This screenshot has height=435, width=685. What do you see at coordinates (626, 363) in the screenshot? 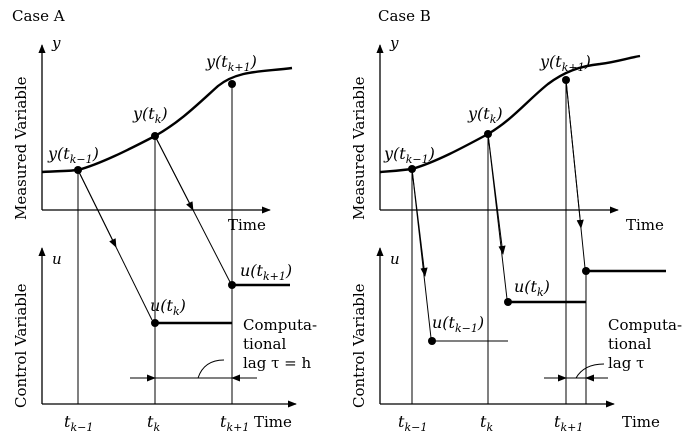
I see `lag-text-line: lag τ` at bounding box center [626, 363].